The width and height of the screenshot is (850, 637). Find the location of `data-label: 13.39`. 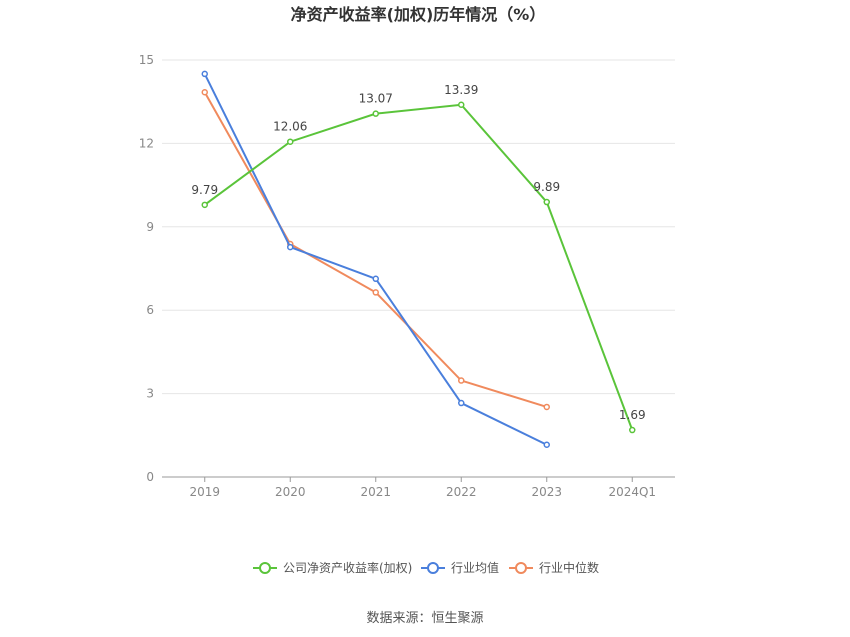

data-label: 13.39 is located at coordinates (461, 90).